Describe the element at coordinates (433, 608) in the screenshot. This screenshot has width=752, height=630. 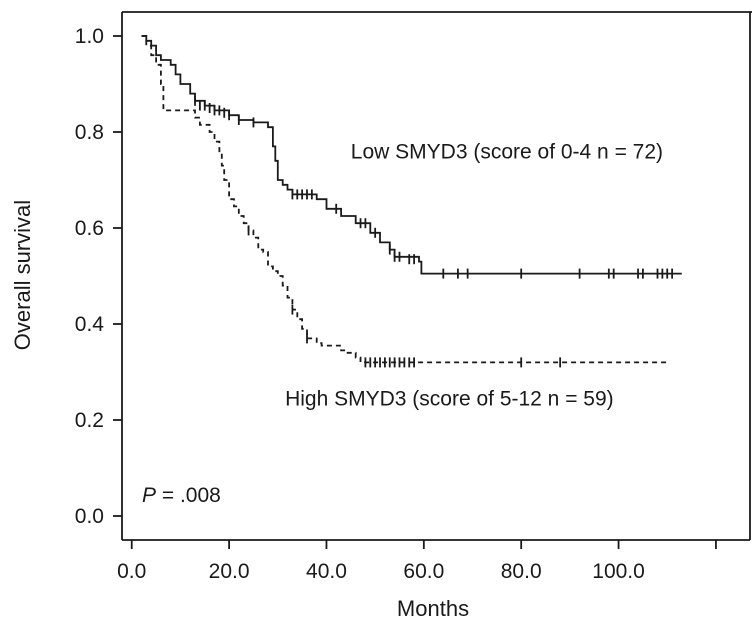
I see `x-axis-title: Months` at that location.